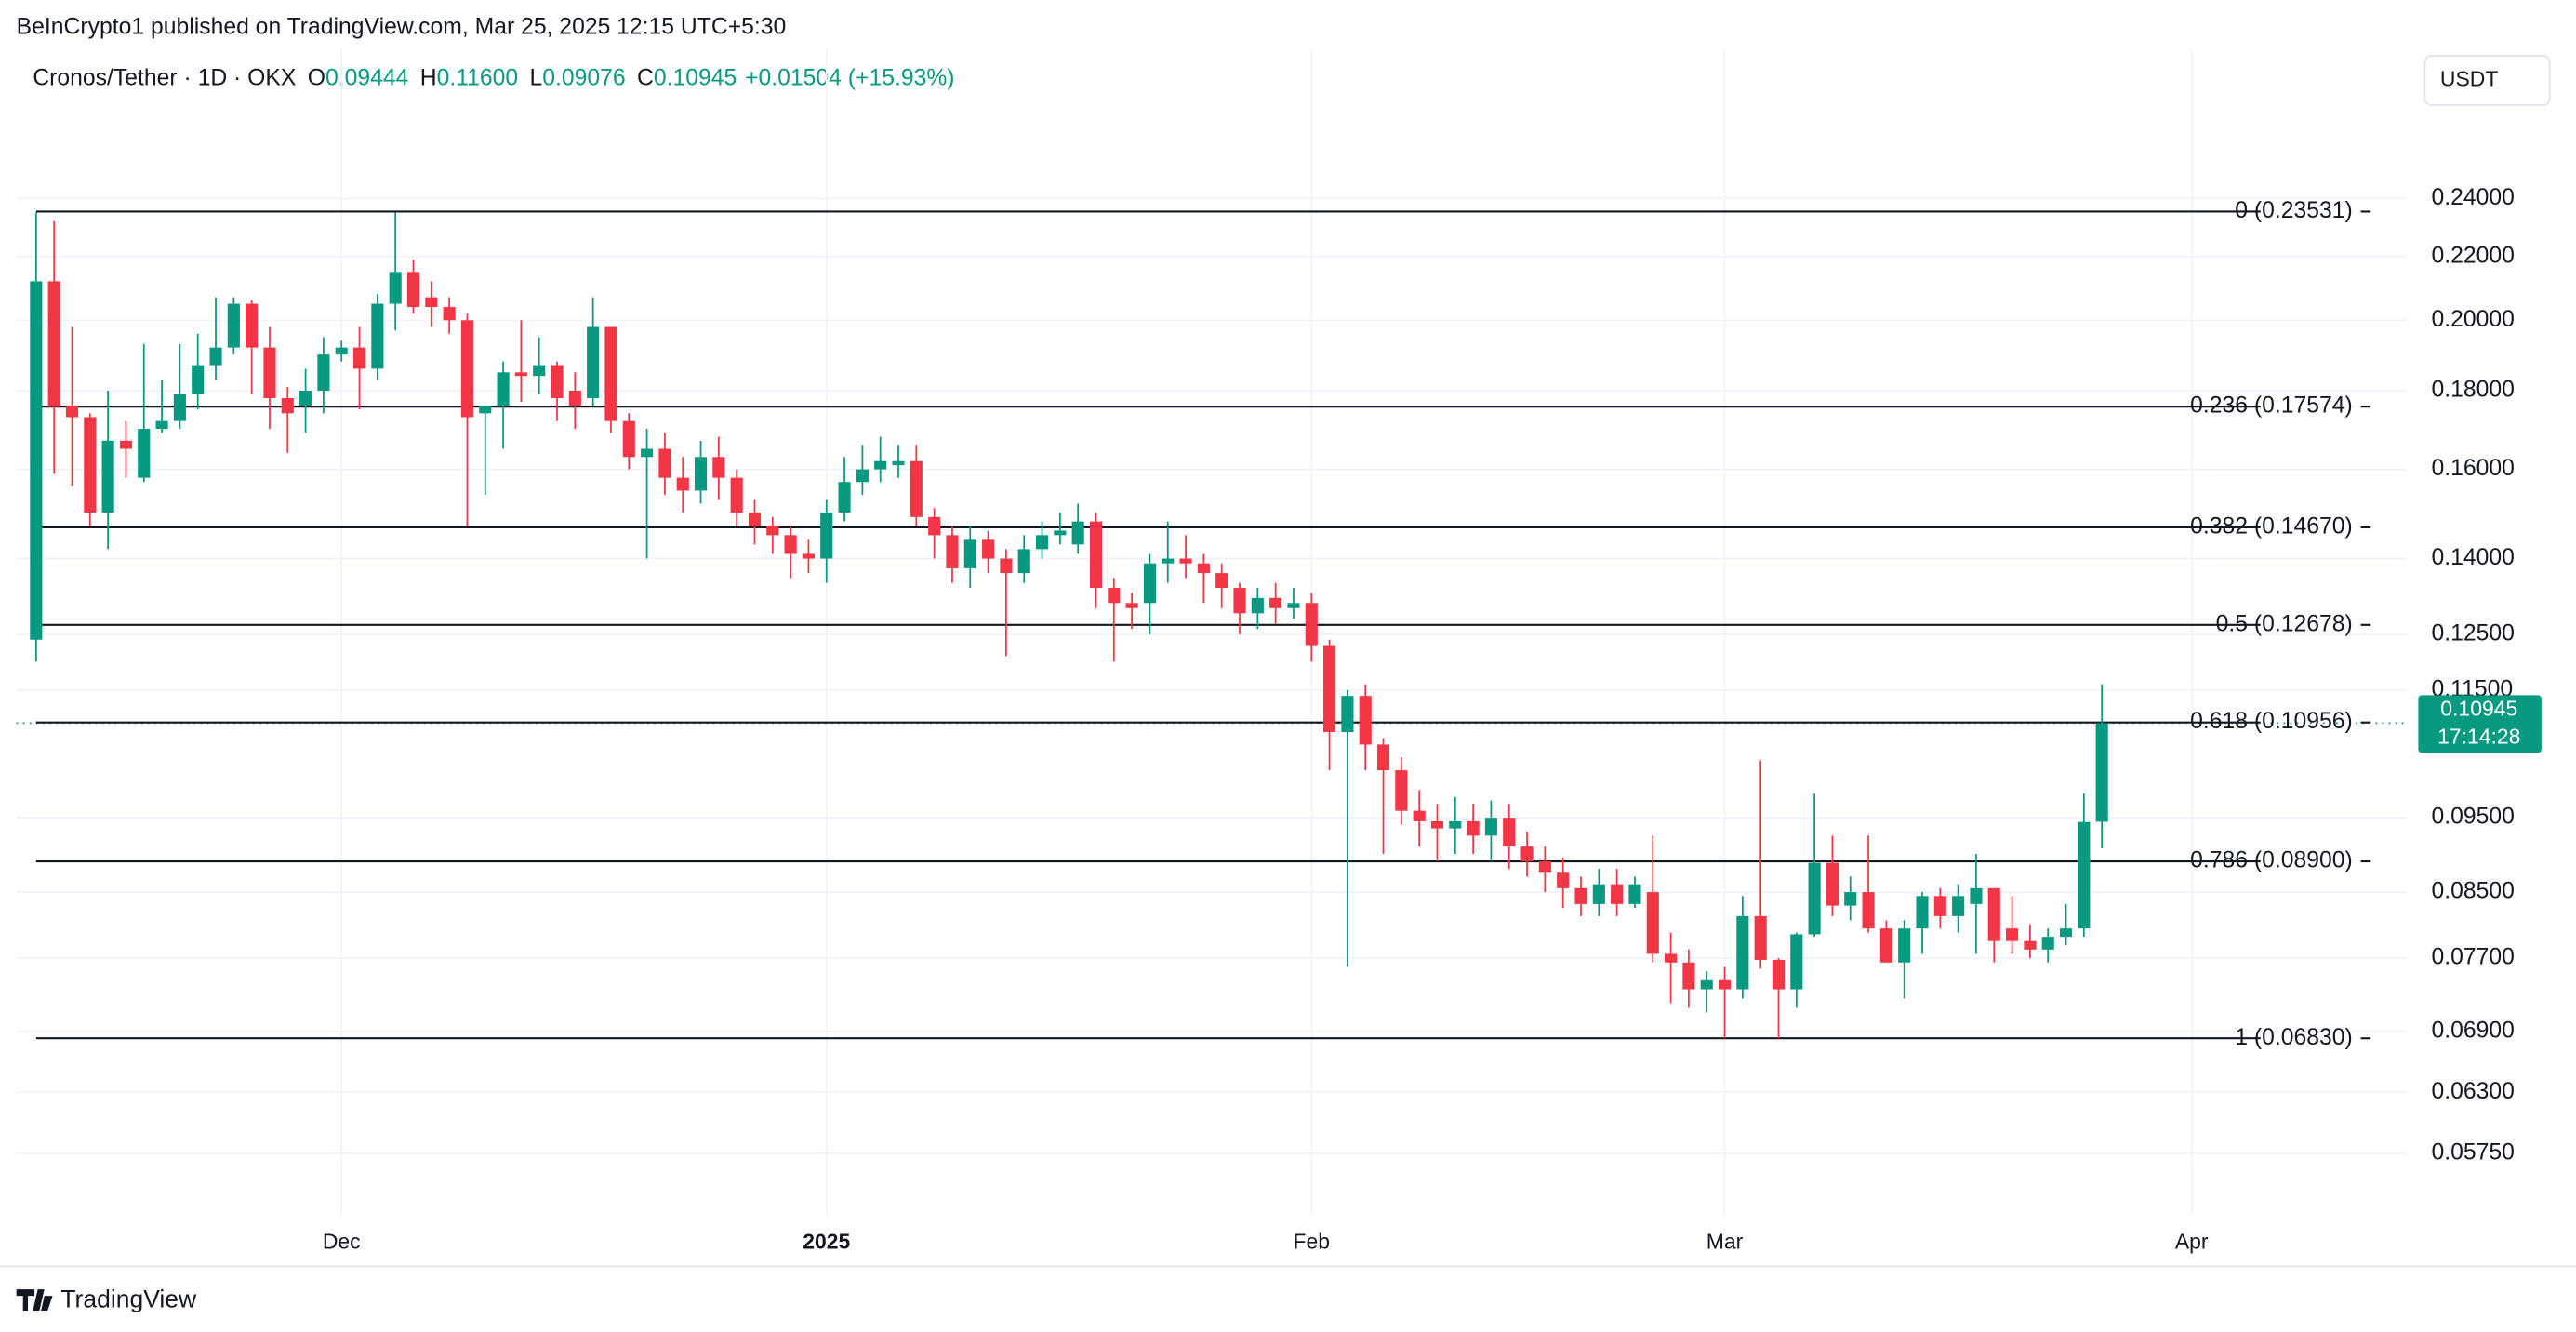 The image size is (2576, 1332). Describe the element at coordinates (1312, 1242) in the screenshot. I see `x-tick-label: Feb` at that location.